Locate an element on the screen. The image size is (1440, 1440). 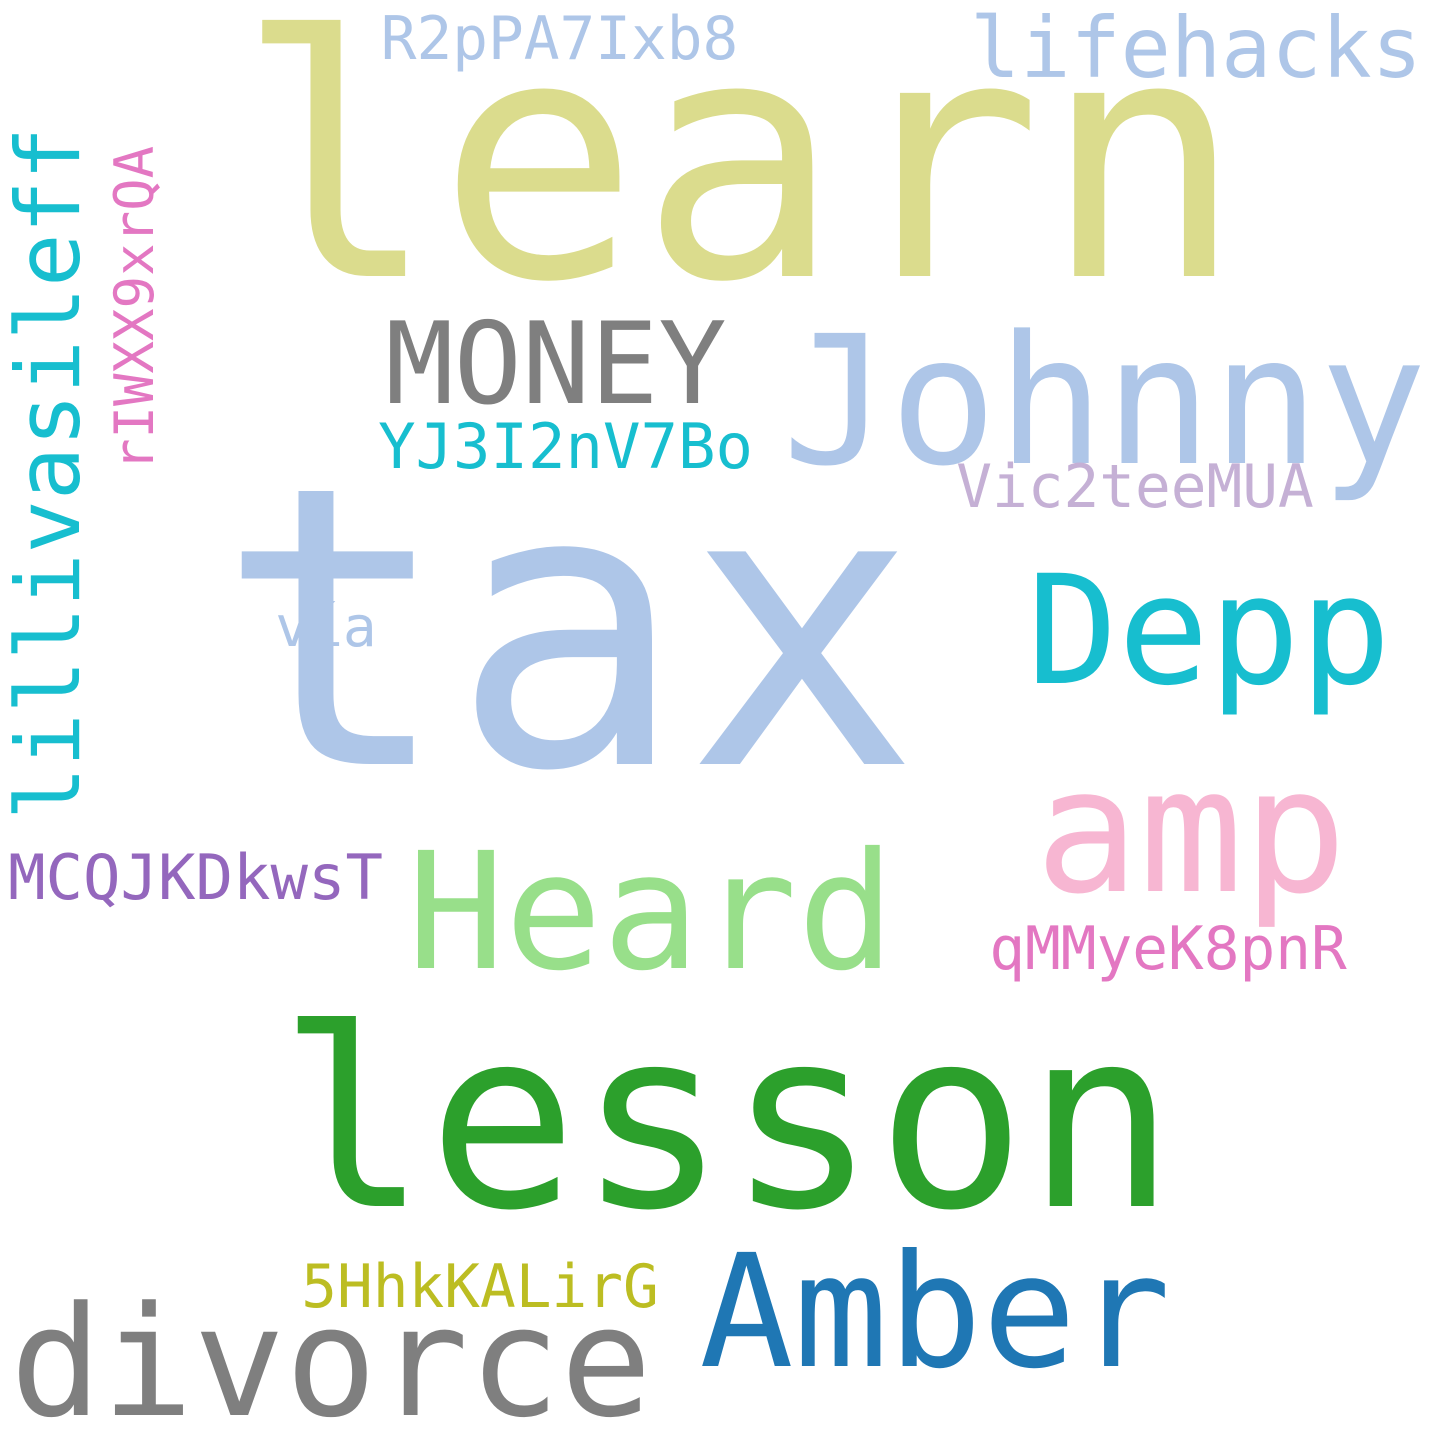
word-amp: amp is located at coordinates (1191, 831).